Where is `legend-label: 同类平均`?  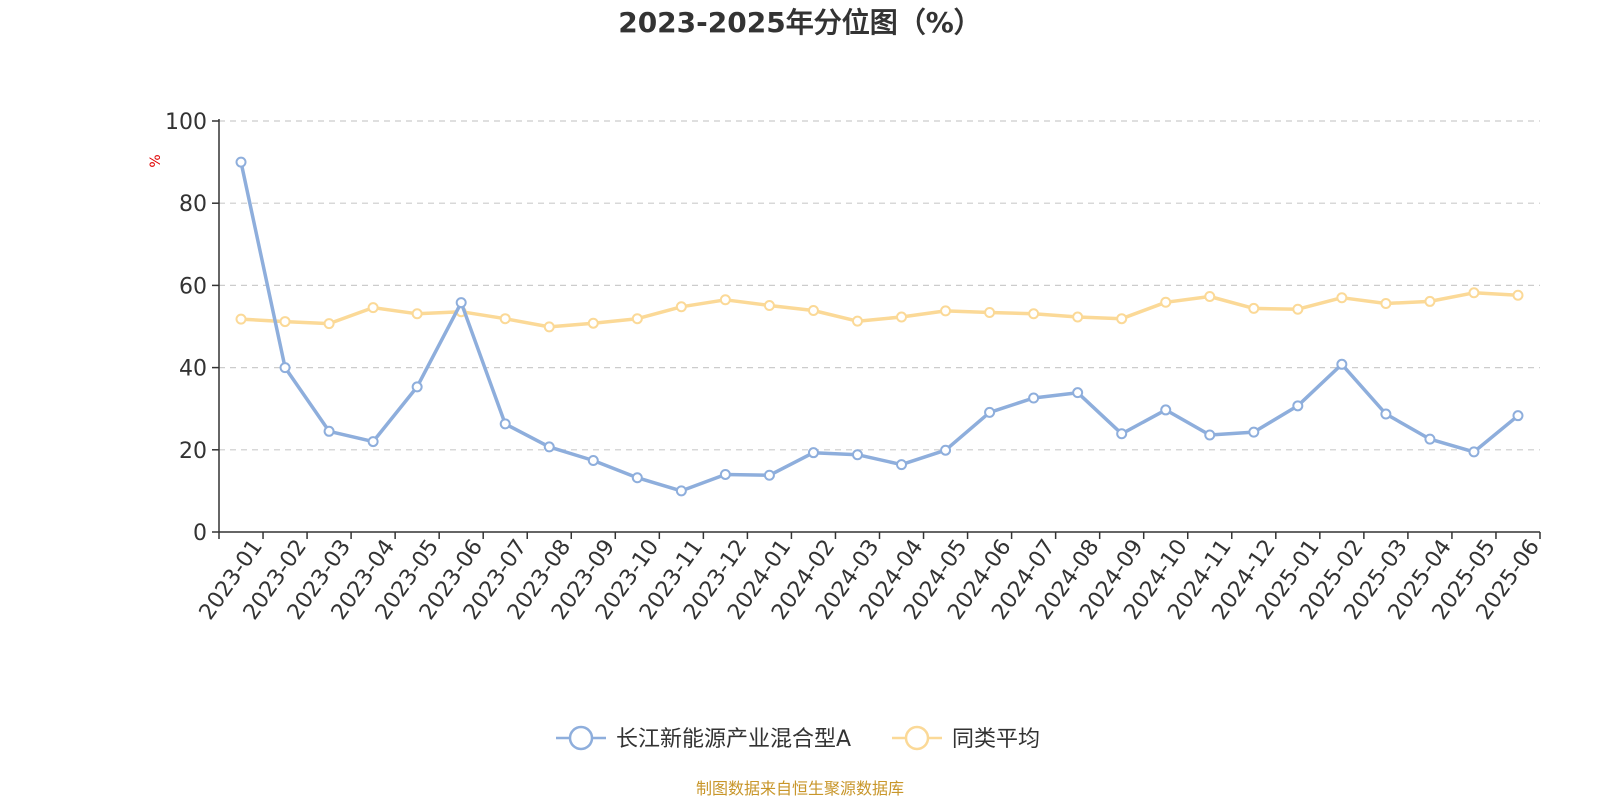 legend-label: 同类平均 is located at coordinates (996, 739).